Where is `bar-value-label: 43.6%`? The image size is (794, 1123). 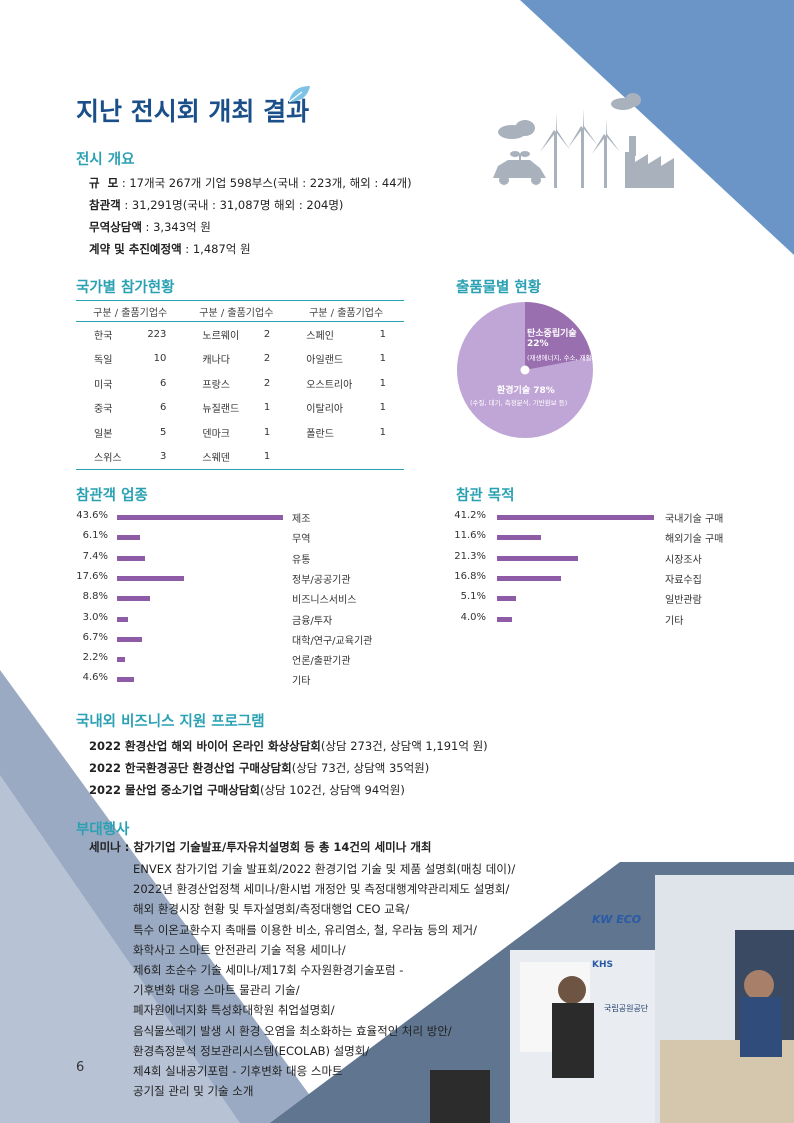 bar-value-label: 43.6% is located at coordinates (92, 515).